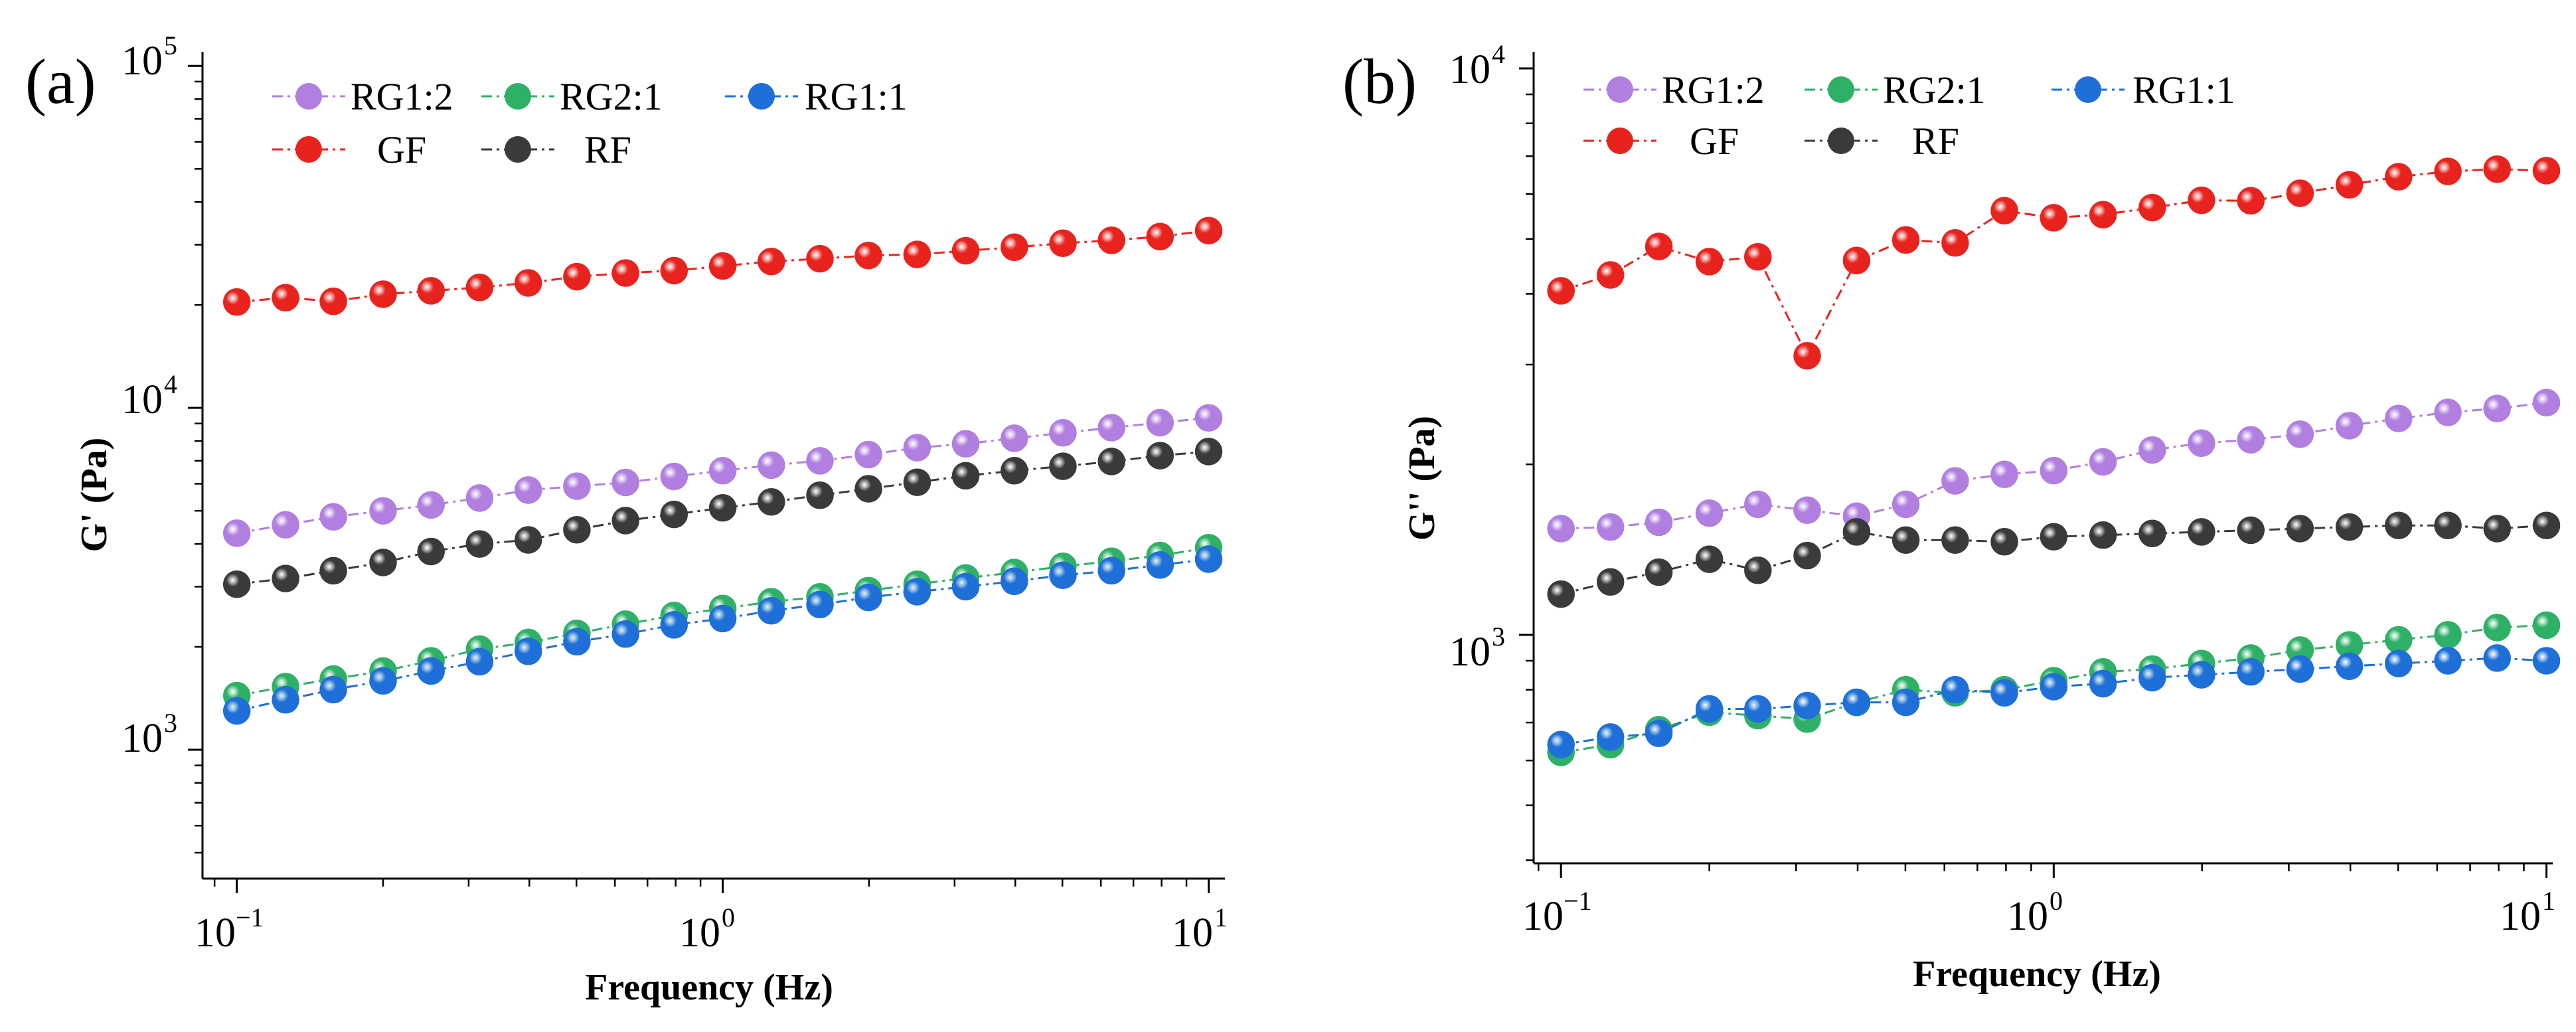 The height and width of the screenshot is (1032, 2576). Describe the element at coordinates (349, 149) in the screenshot. I see `legend-item-a-gf: GF` at that location.